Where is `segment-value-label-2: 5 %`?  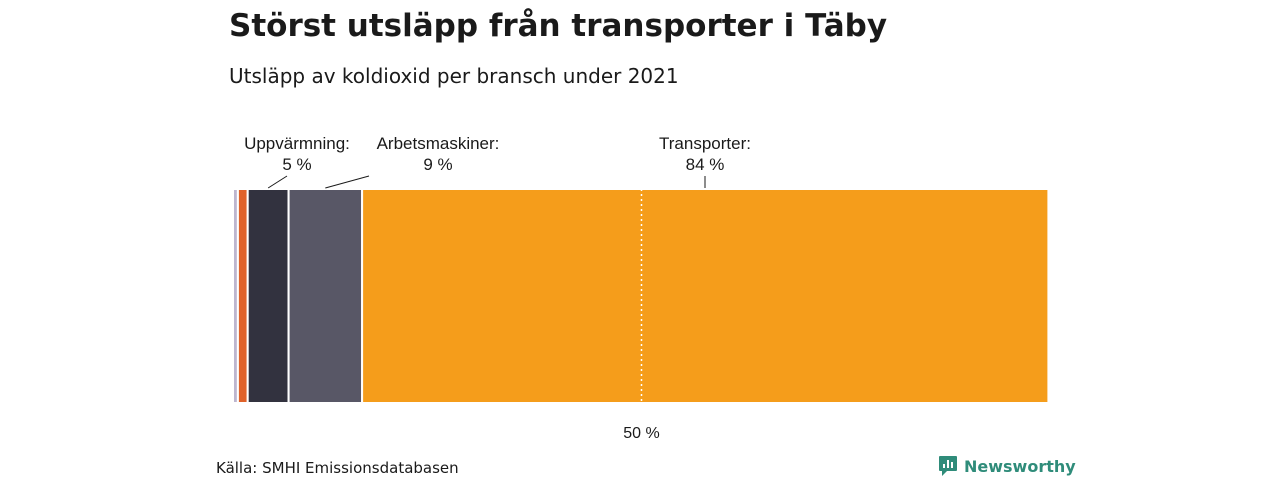 segment-value-label-2: 5 % is located at coordinates (296, 164).